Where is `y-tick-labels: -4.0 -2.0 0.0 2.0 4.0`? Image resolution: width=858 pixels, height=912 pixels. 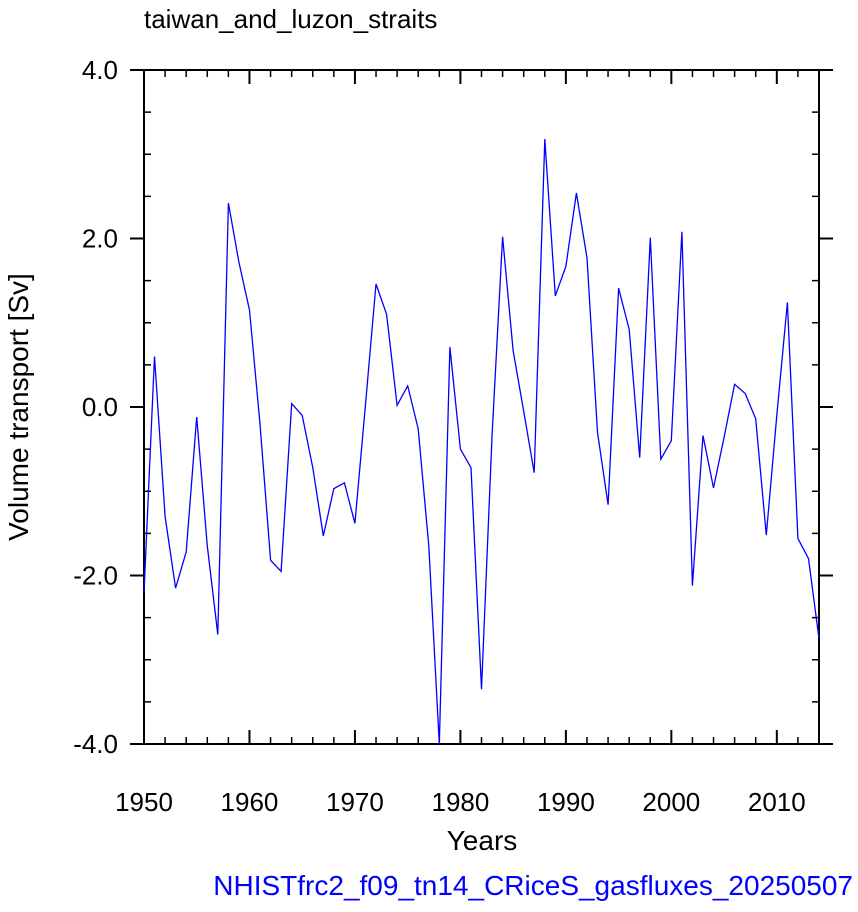 y-tick-labels: -4.0 -2.0 0.0 2.0 4.0 is located at coordinates (95, 407).